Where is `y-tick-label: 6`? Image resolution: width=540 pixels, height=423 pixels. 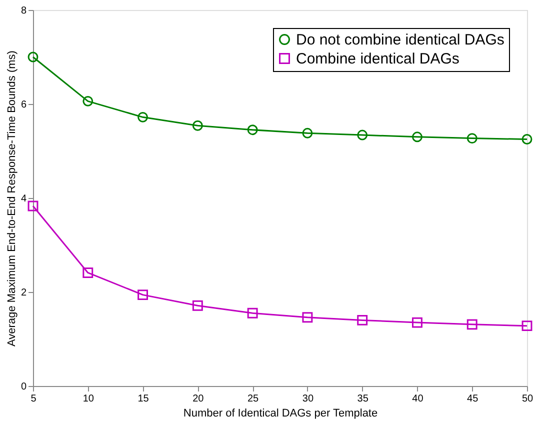 y-tick-label: 6 is located at coordinates (23, 105).